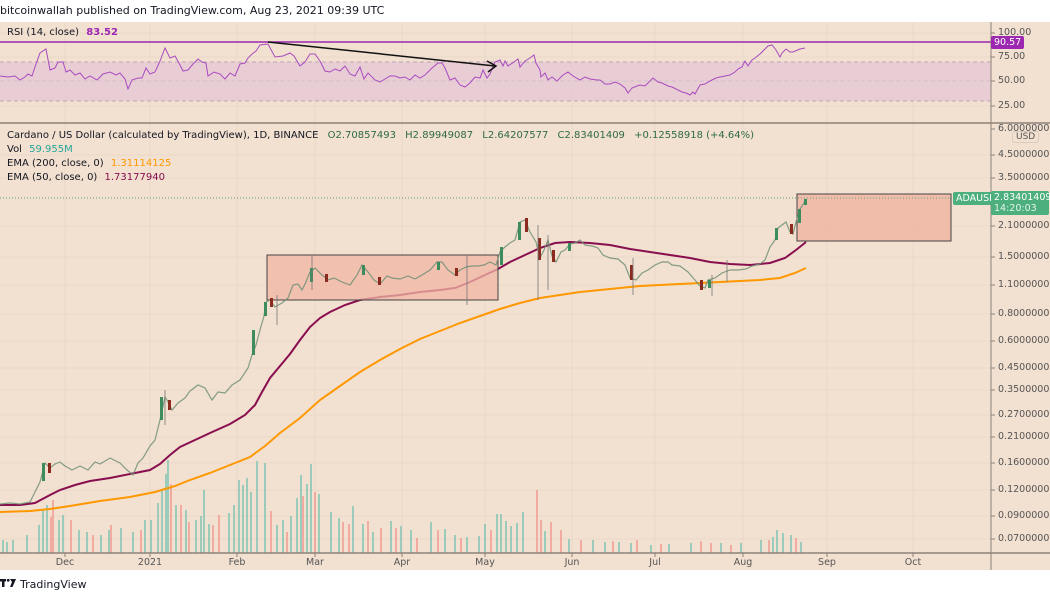  What do you see at coordinates (1008, 42) in the screenshot?
I see `rsi-current-tag: 90.57` at bounding box center [1008, 42].